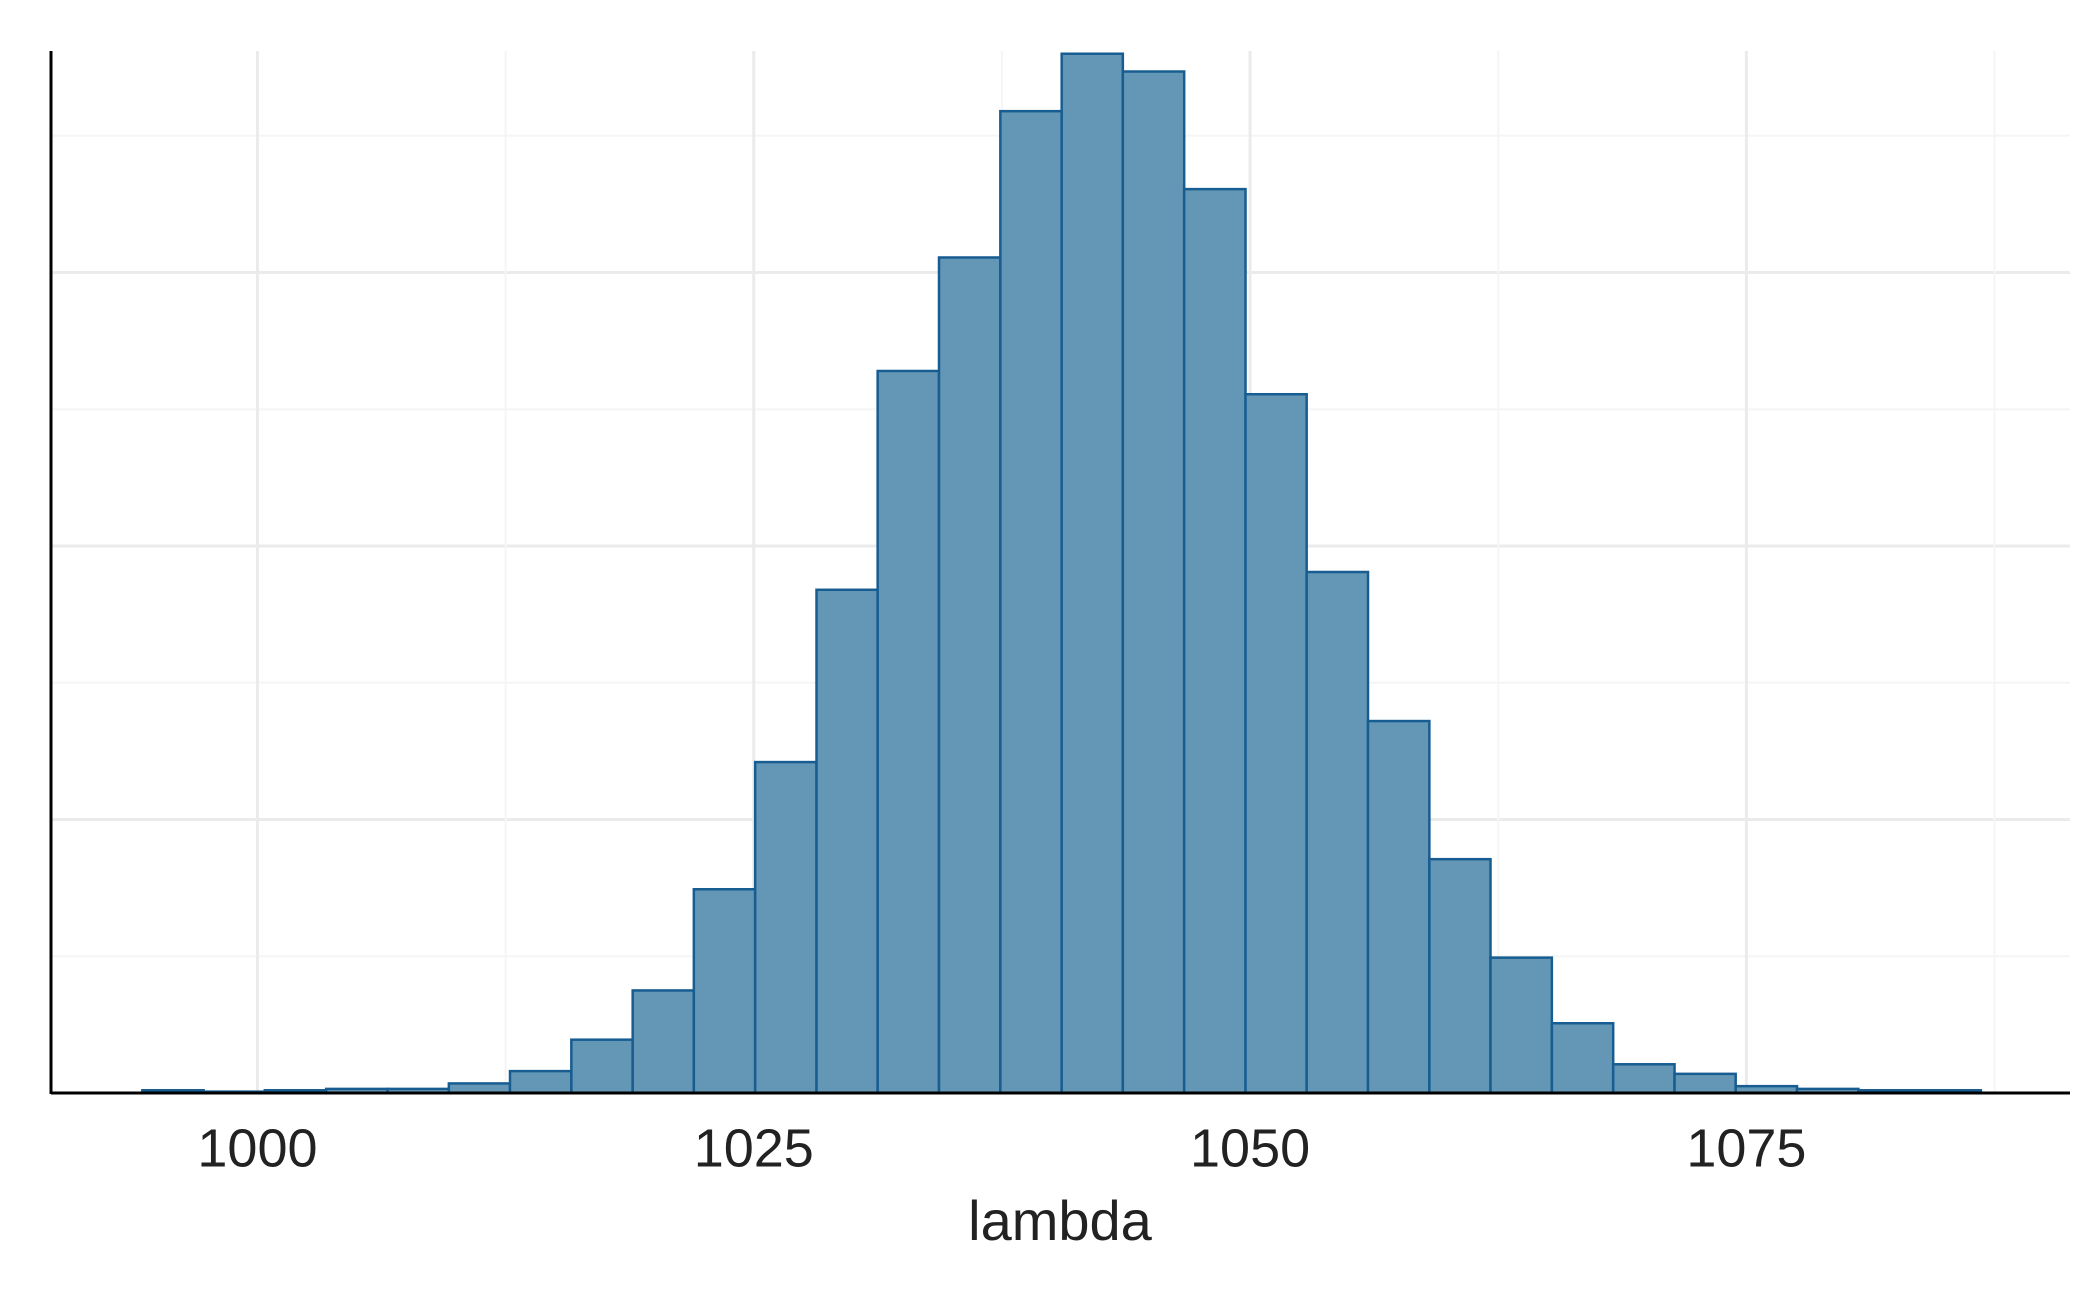 This screenshot has height=1297, width=2100. I want to click on x-tick-label: 1050, so click(1250, 1148).